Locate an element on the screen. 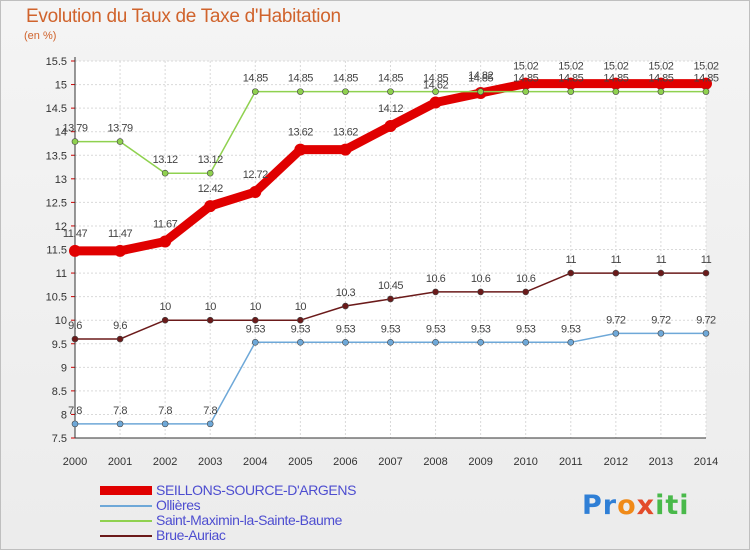 This screenshot has width=750, height=550. data-label-seillons: 11.67 is located at coordinates (165, 224).